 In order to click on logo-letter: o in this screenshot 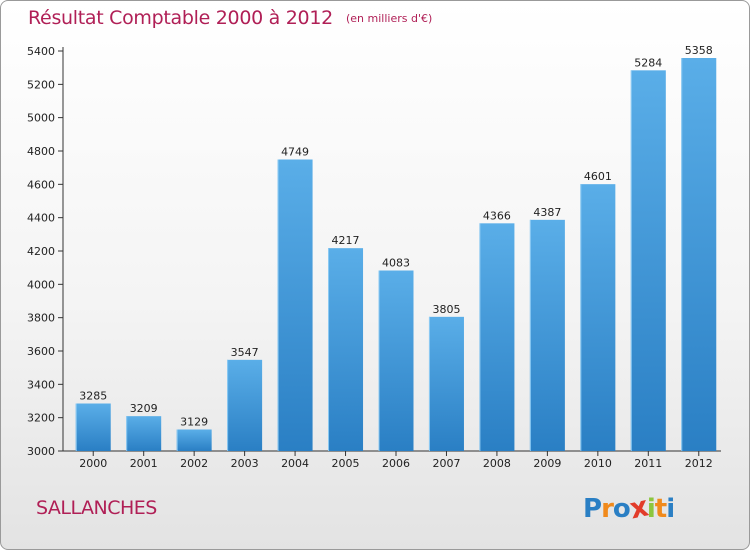, I will do `click(621, 509)`.